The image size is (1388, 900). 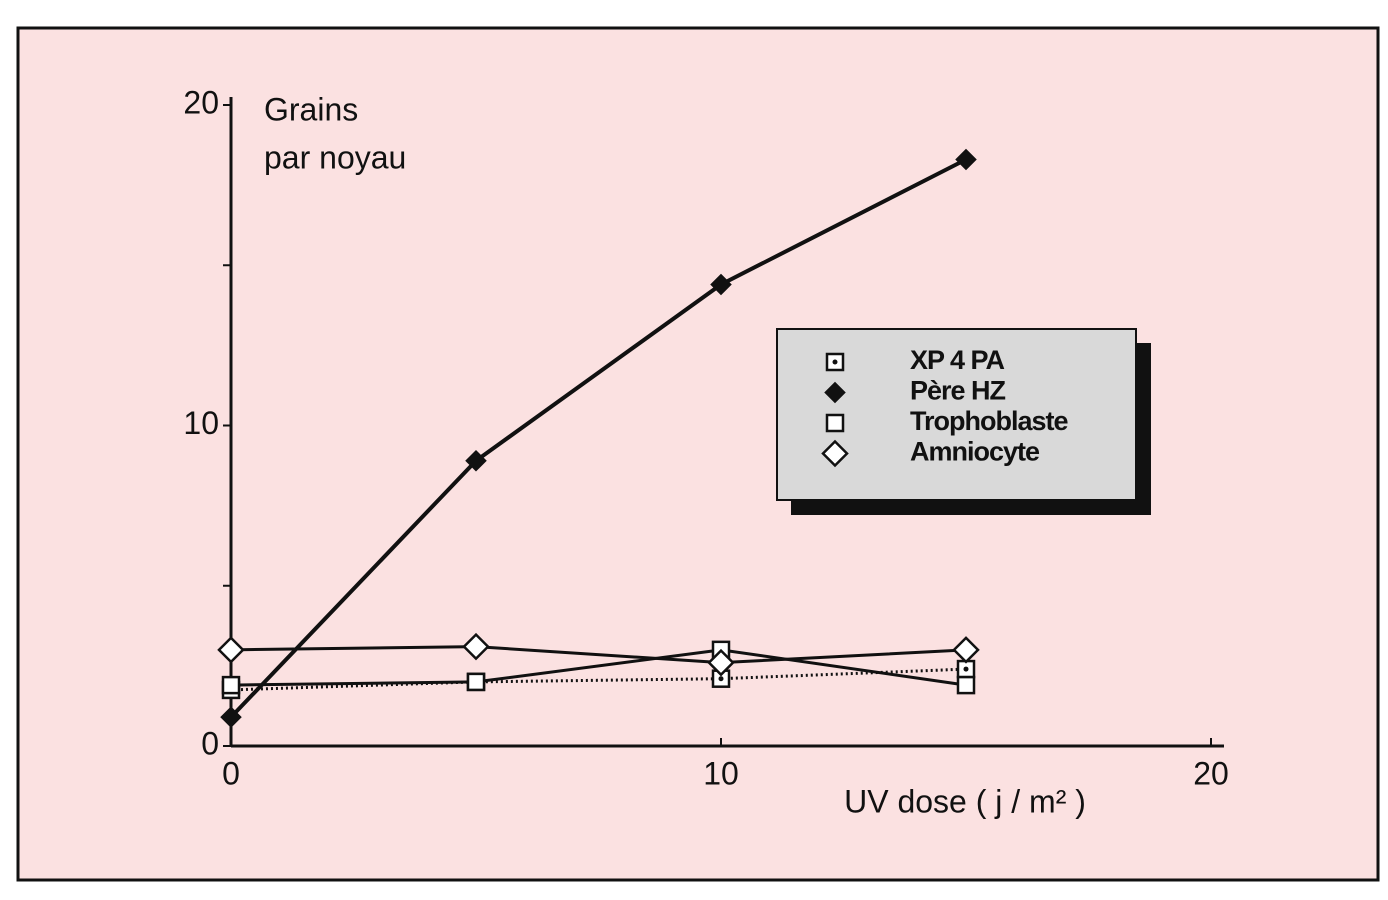 What do you see at coordinates (335, 157) in the screenshot?
I see `y-axis-label: par noyau` at bounding box center [335, 157].